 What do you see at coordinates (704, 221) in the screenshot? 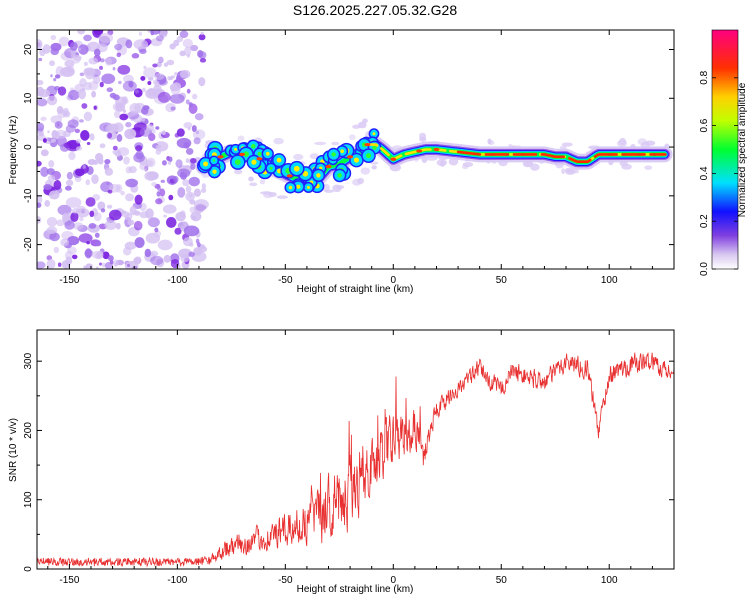
I see `colorbar-tick-label: 0.2` at bounding box center [704, 221].